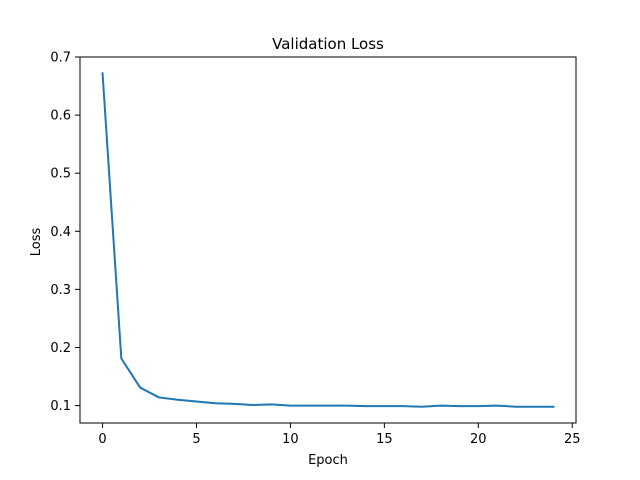  I want to click on chart-title: Validation Loss, so click(328, 44).